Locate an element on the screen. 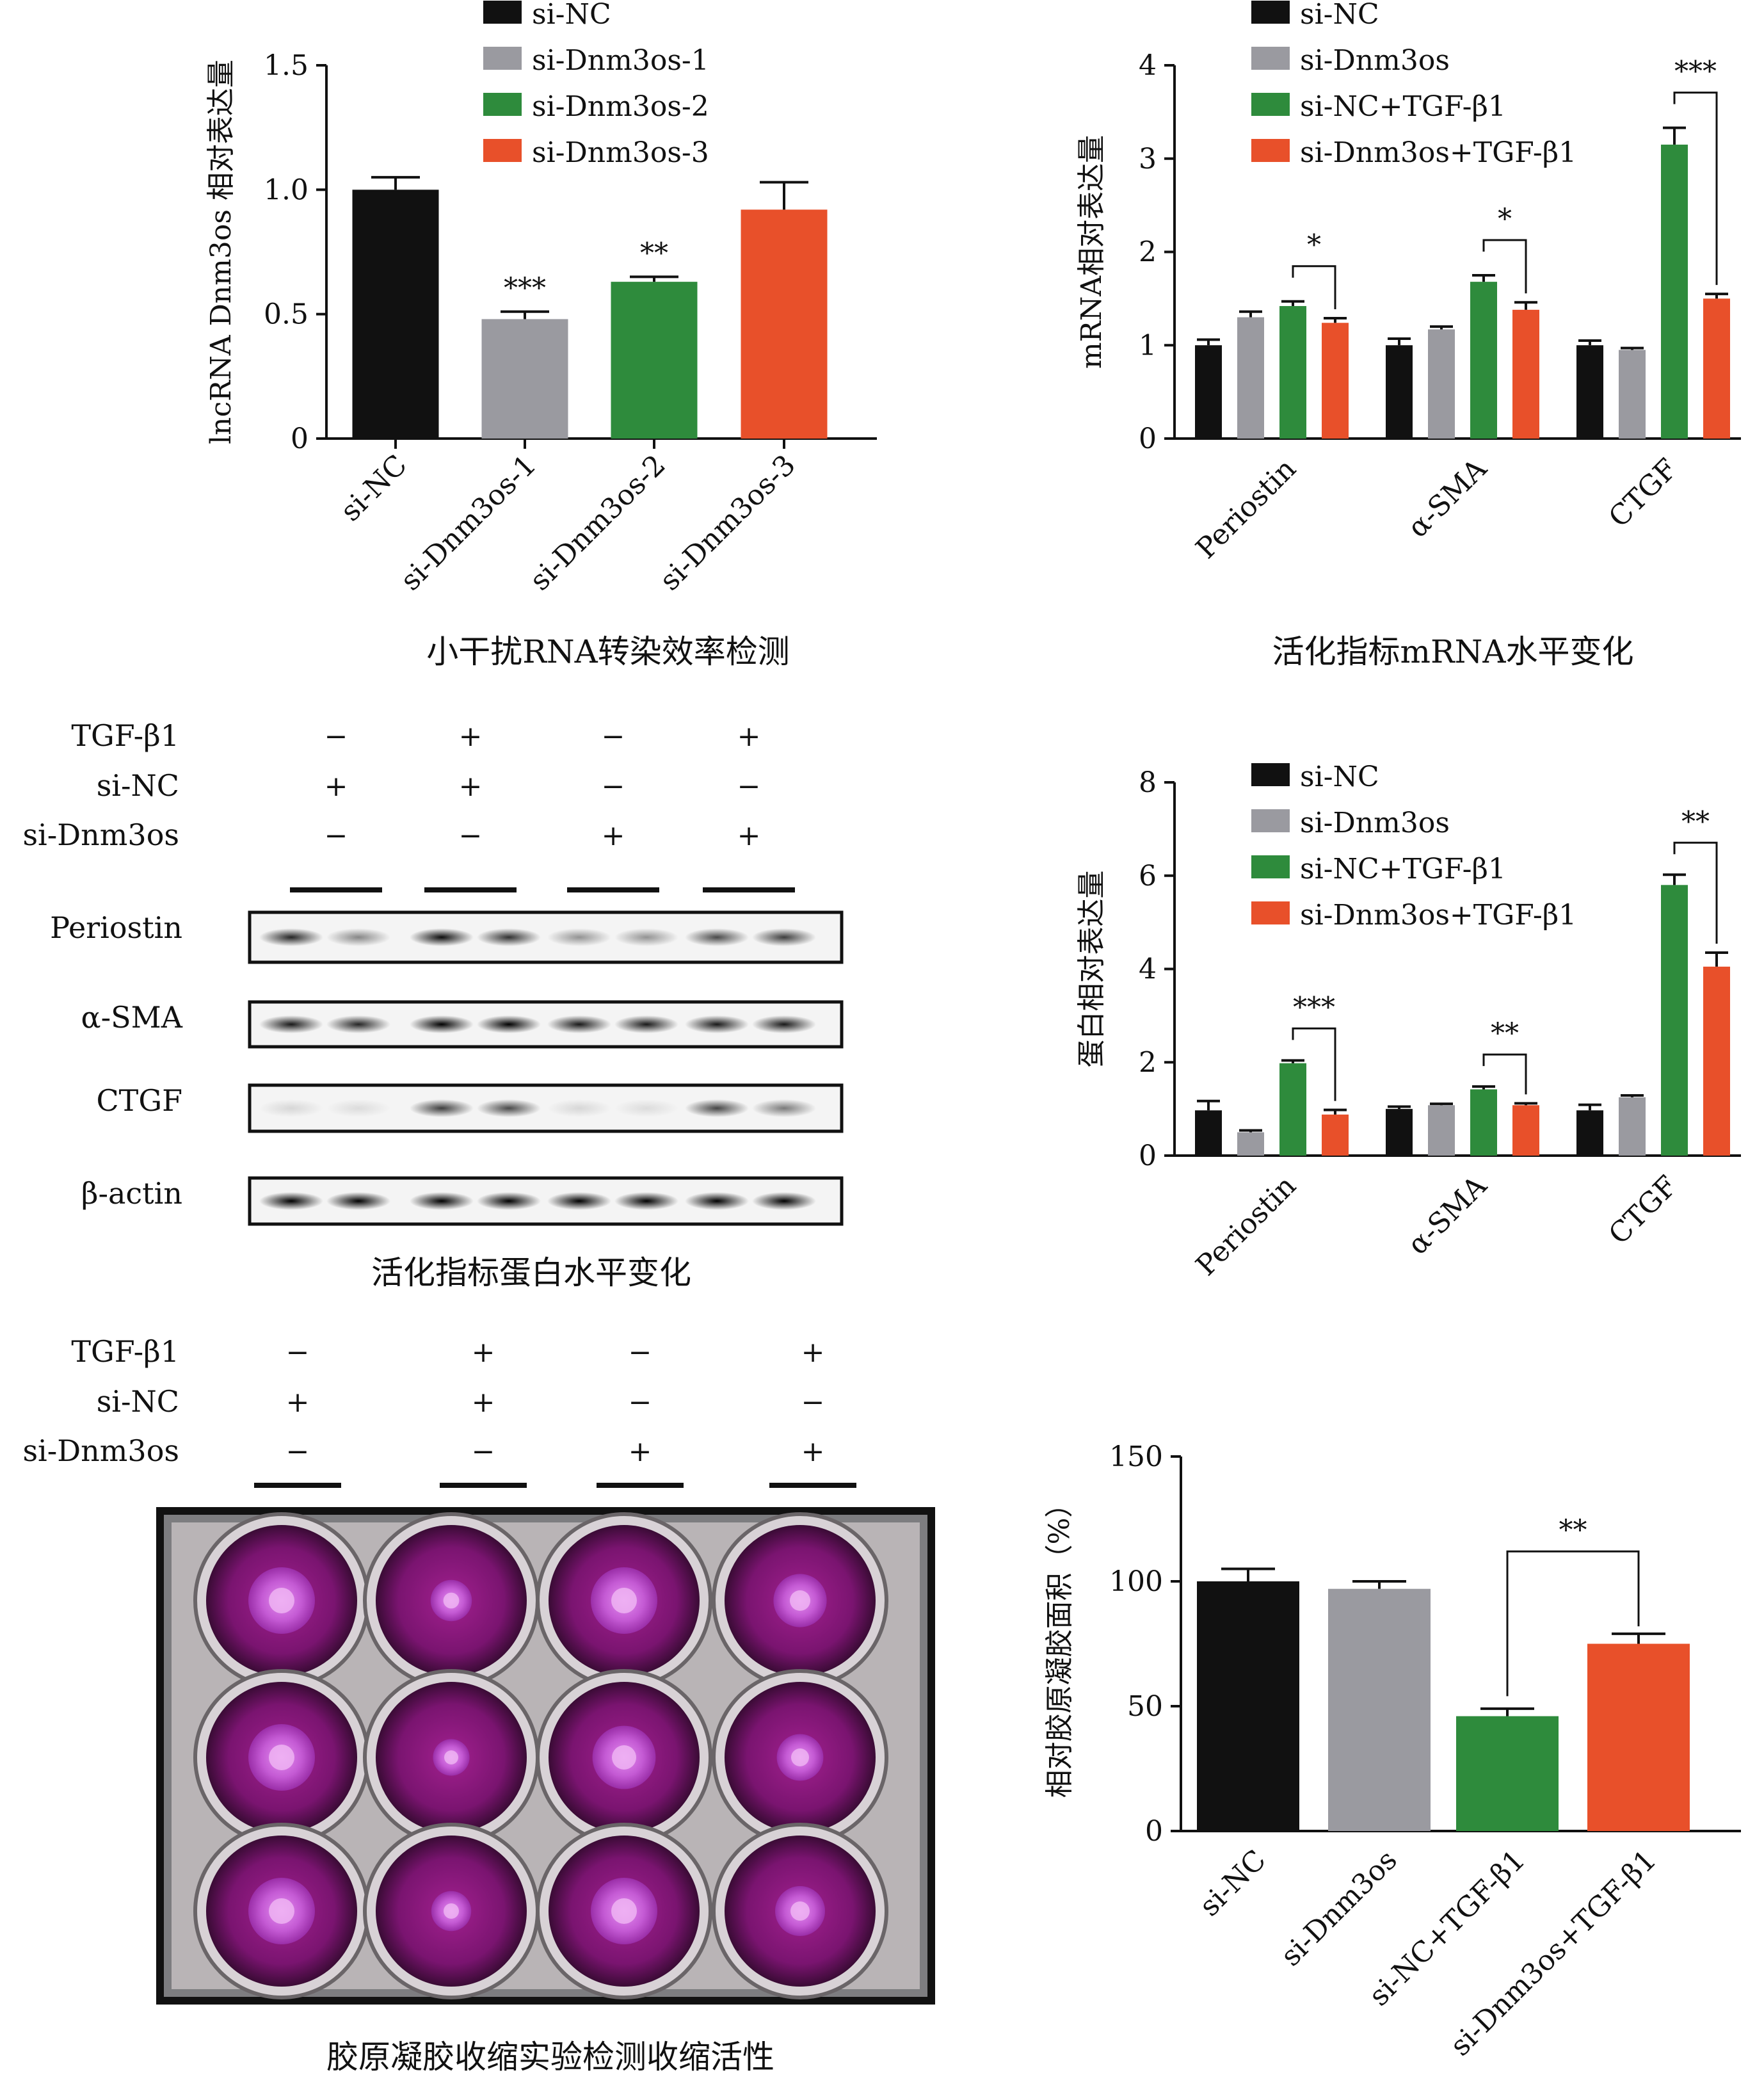 The height and width of the screenshot is (2082, 1764). y-tick-label: 100 is located at coordinates (1136, 1582).